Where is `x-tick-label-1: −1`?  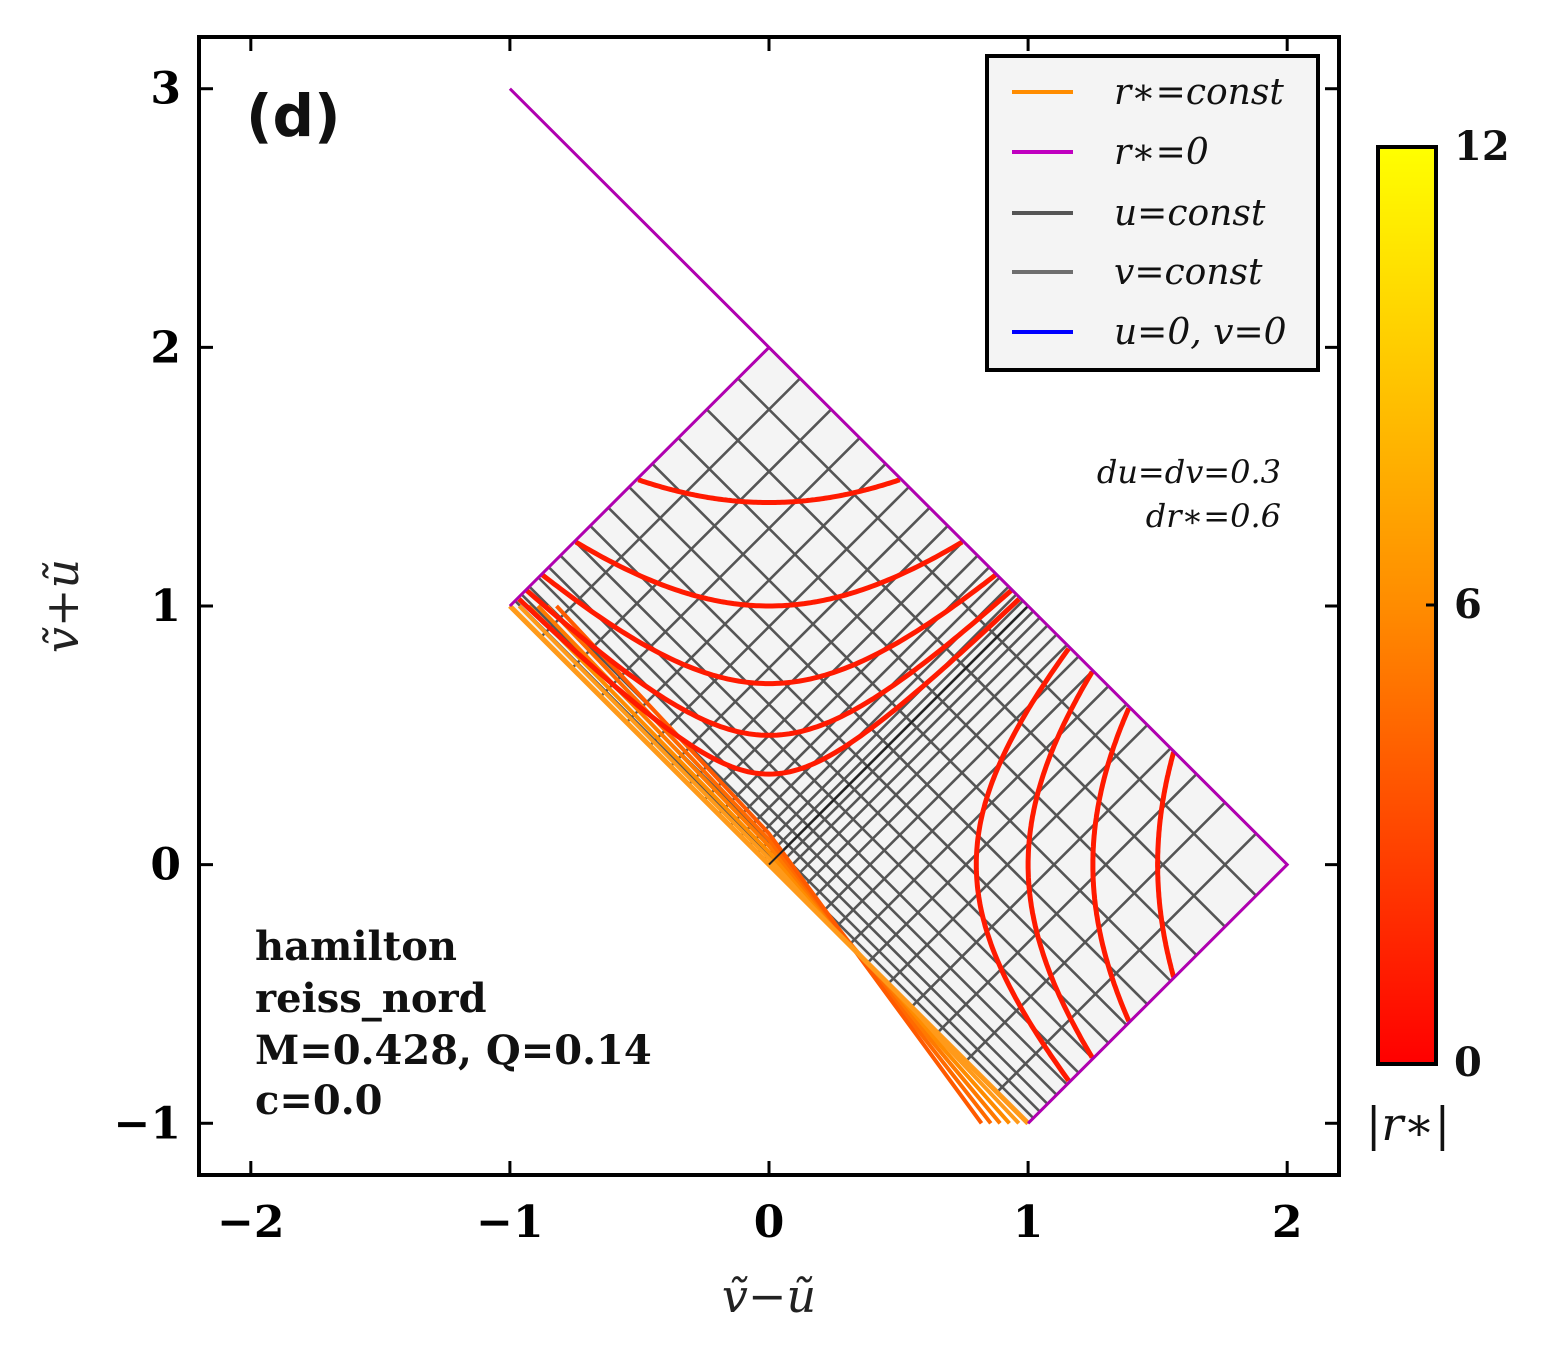 x-tick-label-1: −1 is located at coordinates (509, 1222).